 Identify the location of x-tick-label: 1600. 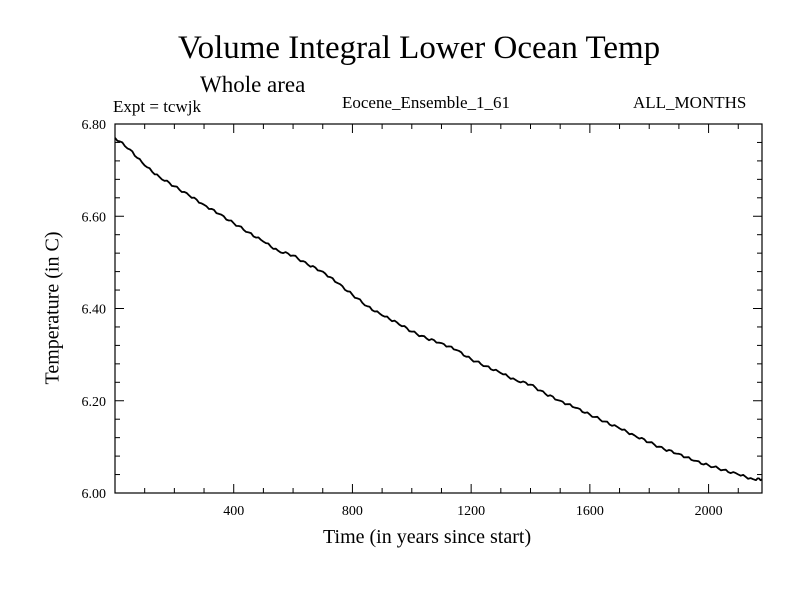
(590, 511).